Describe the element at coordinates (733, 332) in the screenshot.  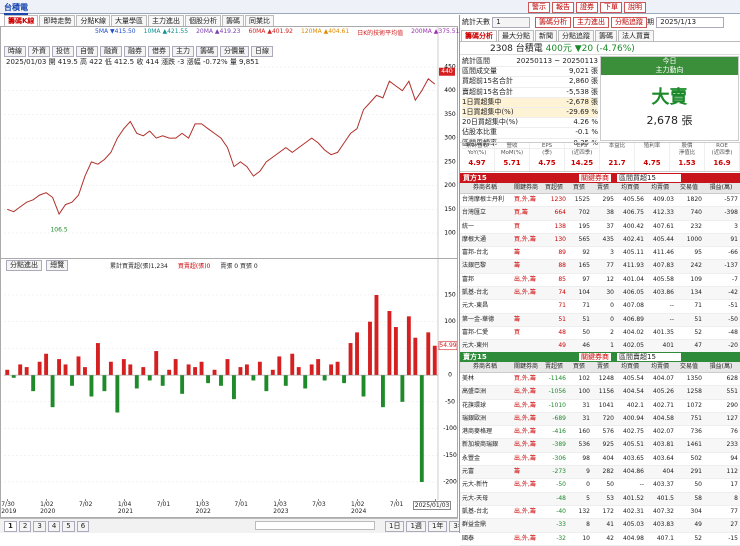
I see `table-cell: -48` at that location.